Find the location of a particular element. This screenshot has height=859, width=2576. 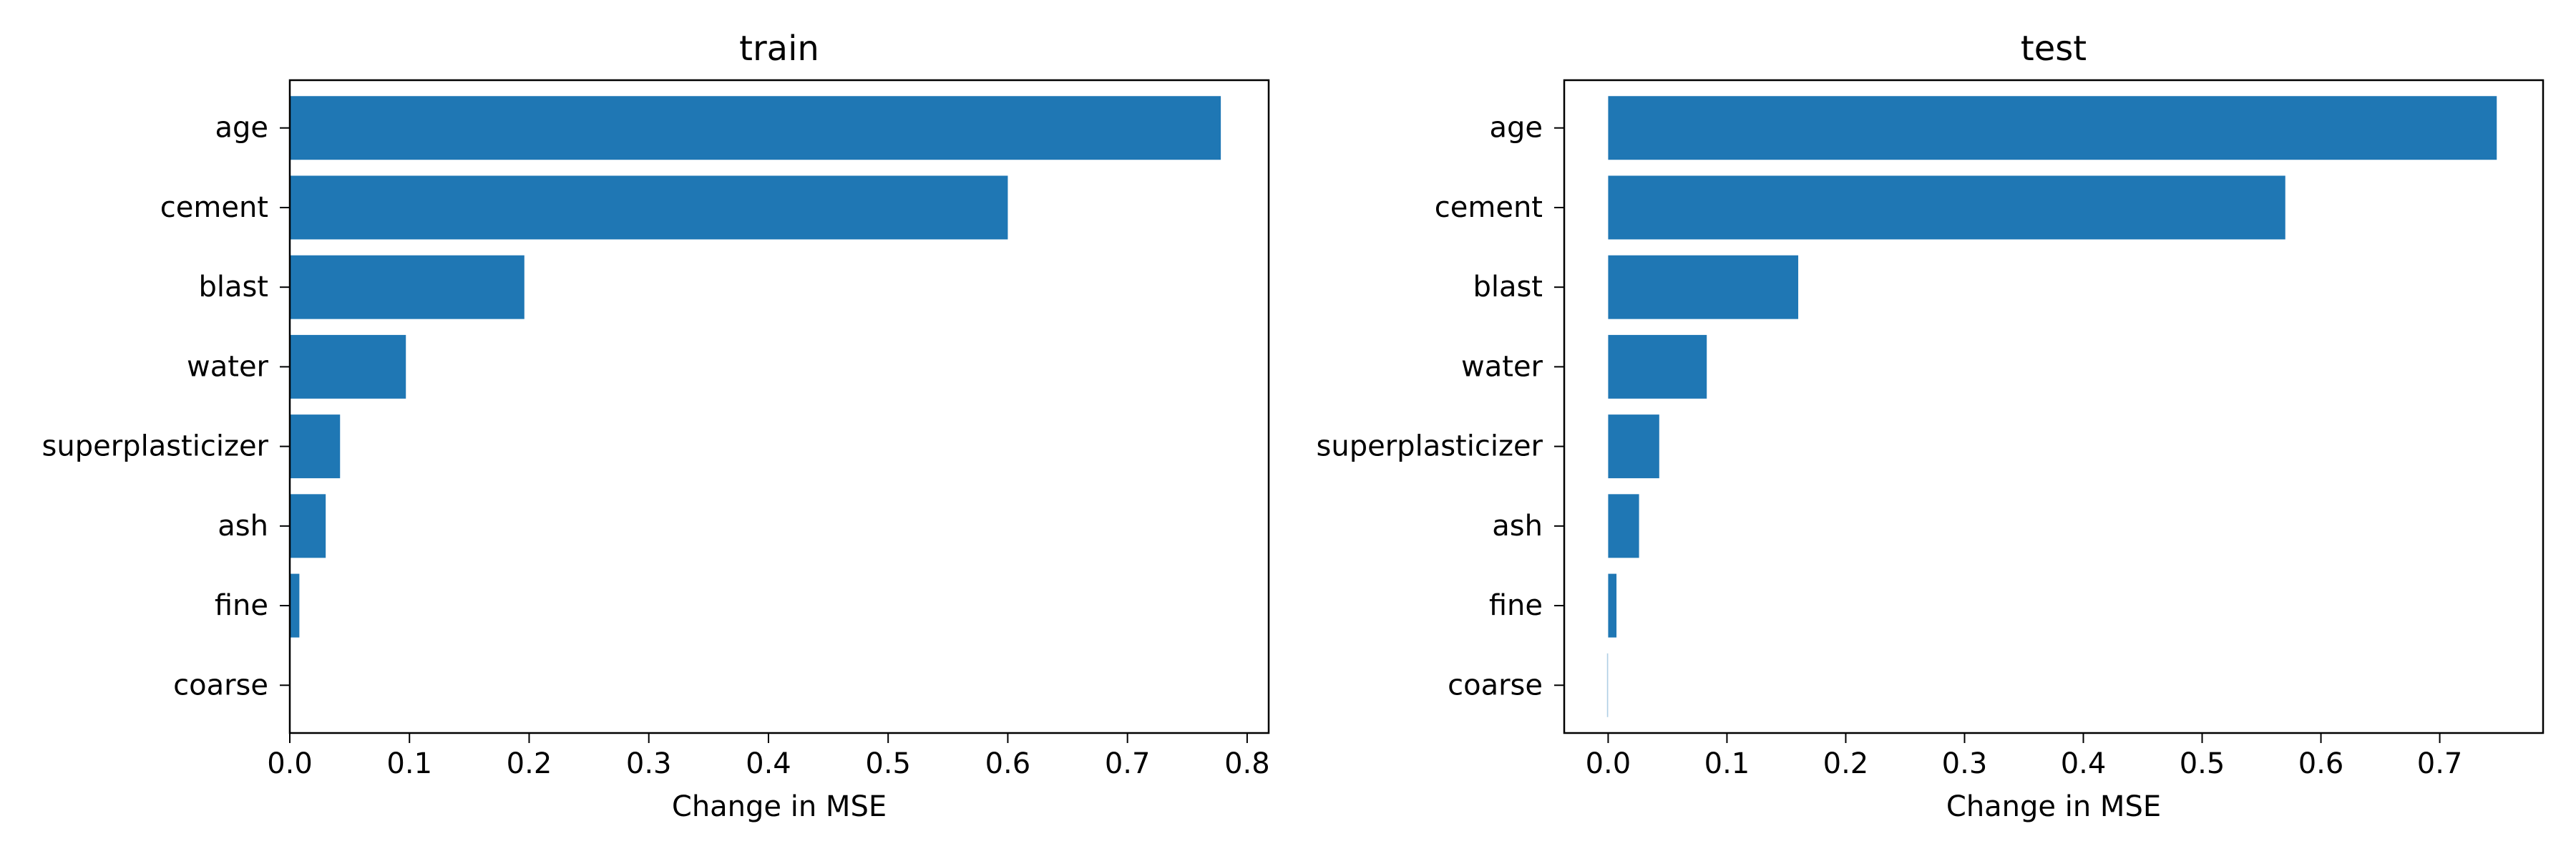

chart-title: train is located at coordinates (779, 49).